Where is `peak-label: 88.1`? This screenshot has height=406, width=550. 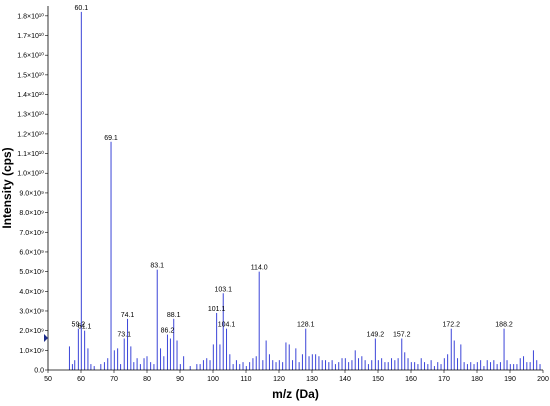 peak-label: 88.1 is located at coordinates (174, 315).